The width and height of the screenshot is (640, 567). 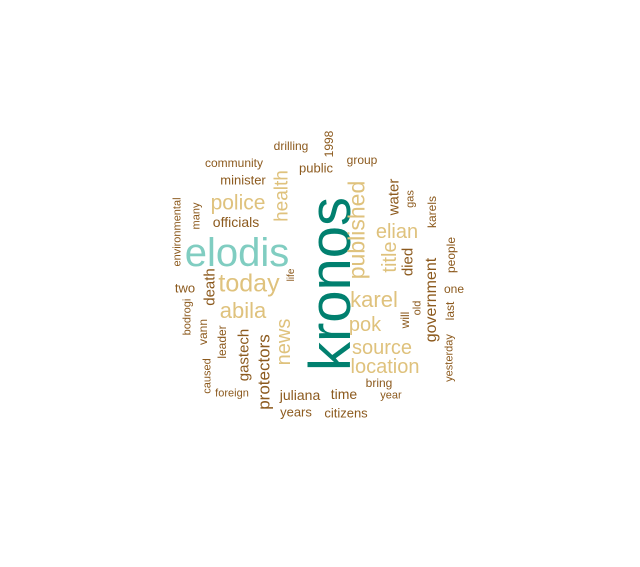 I want to click on word-cloud-word: police, so click(x=238, y=203).